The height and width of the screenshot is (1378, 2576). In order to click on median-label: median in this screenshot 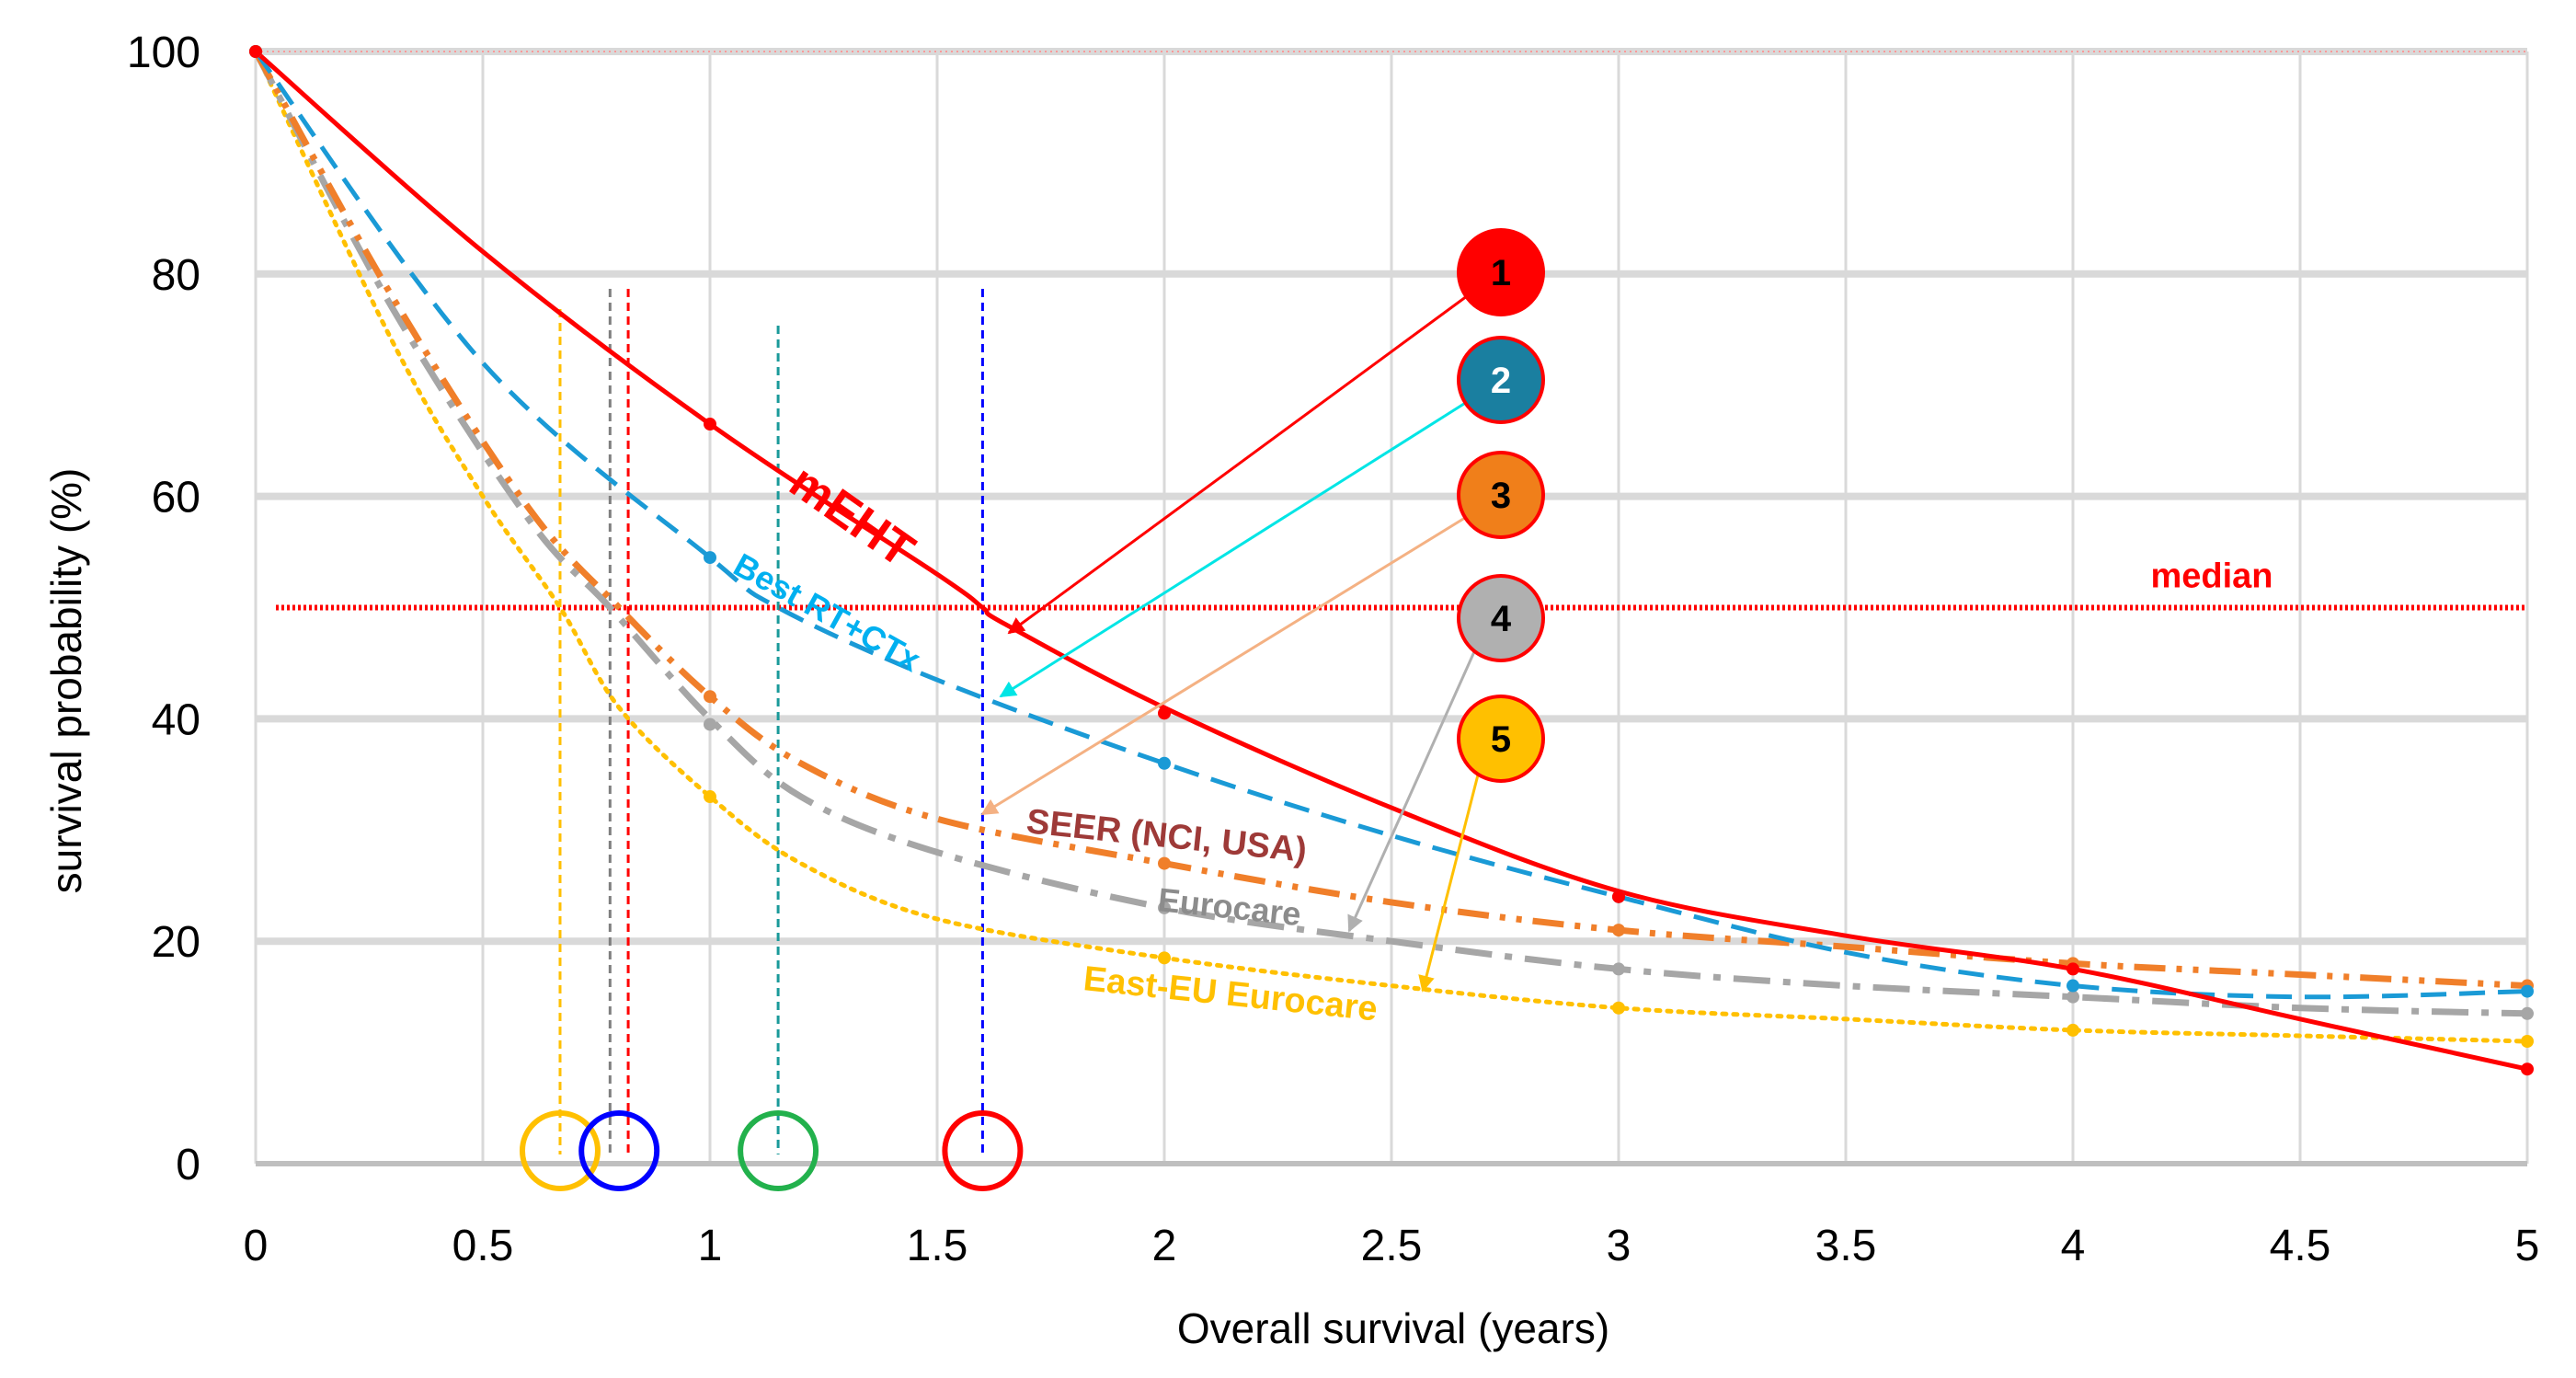, I will do `click(2211, 576)`.